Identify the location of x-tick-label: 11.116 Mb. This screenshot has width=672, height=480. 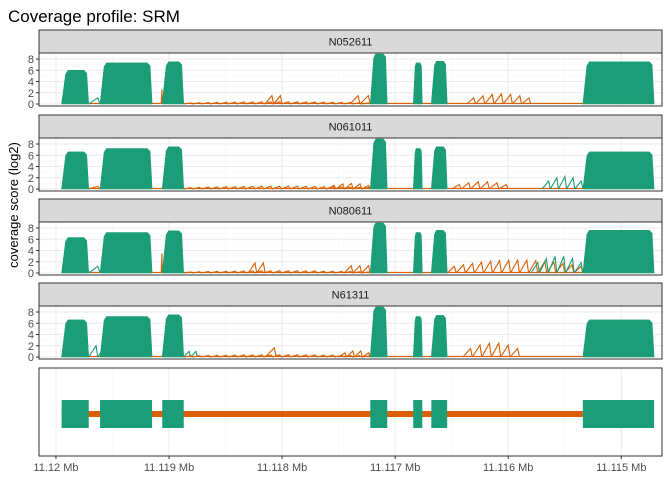
(508, 468).